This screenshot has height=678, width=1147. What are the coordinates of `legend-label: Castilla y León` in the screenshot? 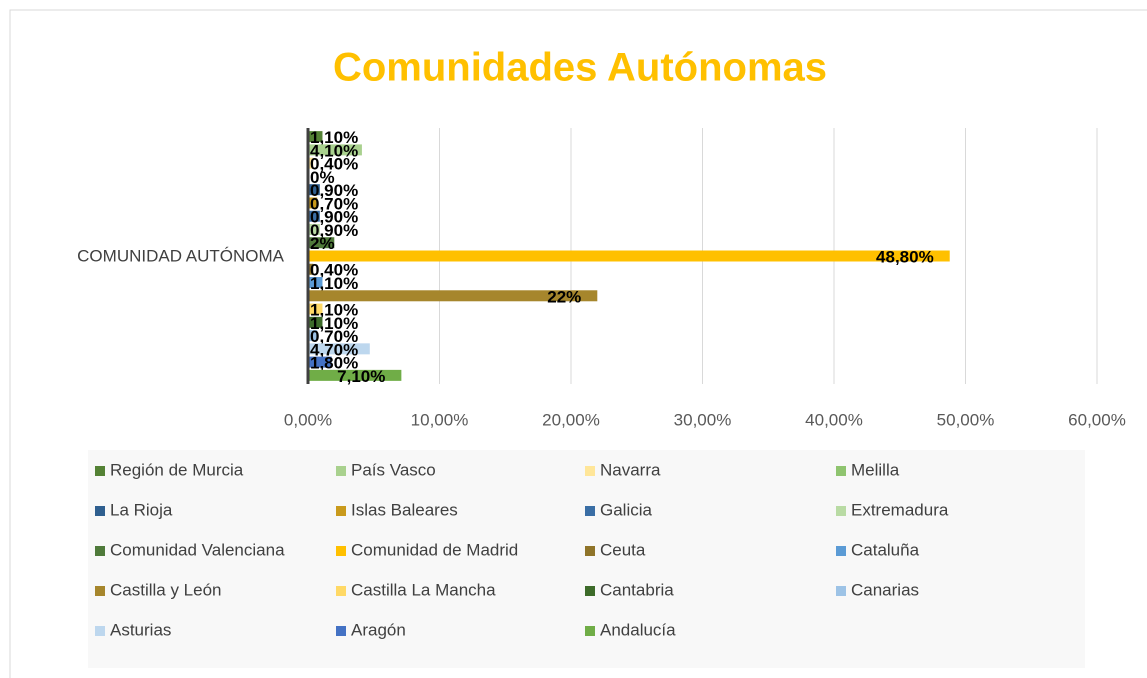 It's located at (166, 589).